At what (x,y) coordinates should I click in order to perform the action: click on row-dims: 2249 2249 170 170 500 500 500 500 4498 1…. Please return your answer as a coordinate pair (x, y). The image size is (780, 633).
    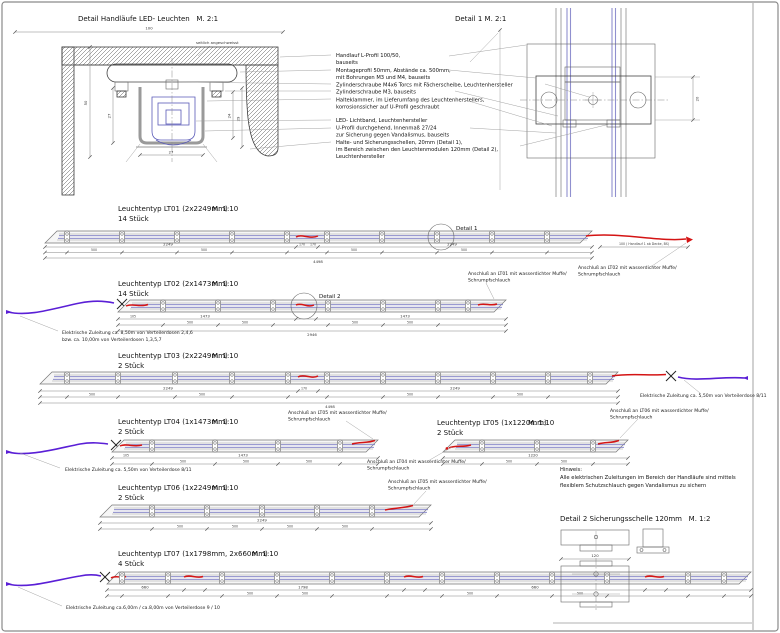
    Looking at the image, I should click on (366, 253).